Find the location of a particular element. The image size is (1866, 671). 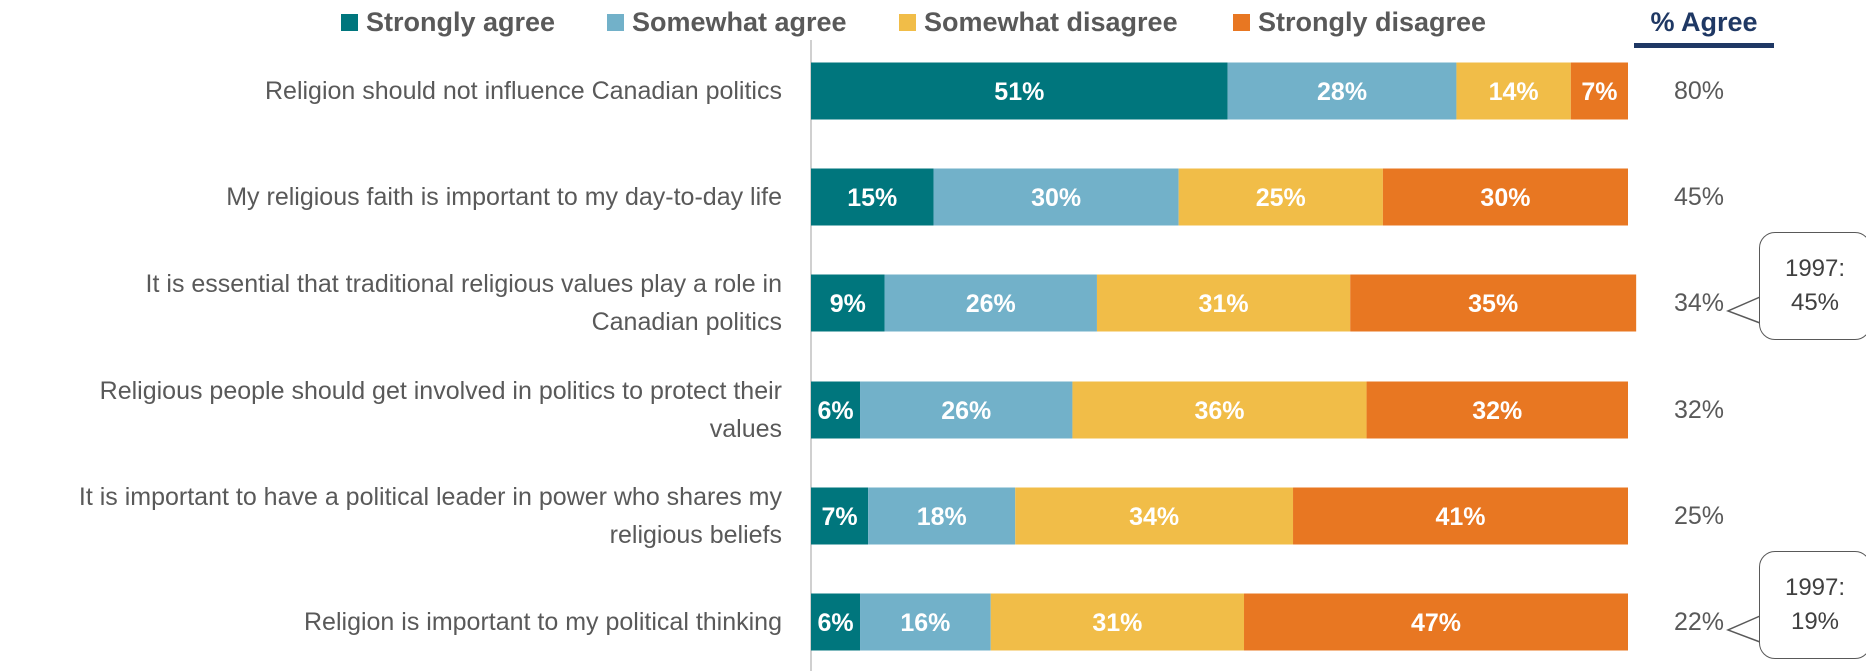

percent-agree-value: 32% is located at coordinates (1699, 410).